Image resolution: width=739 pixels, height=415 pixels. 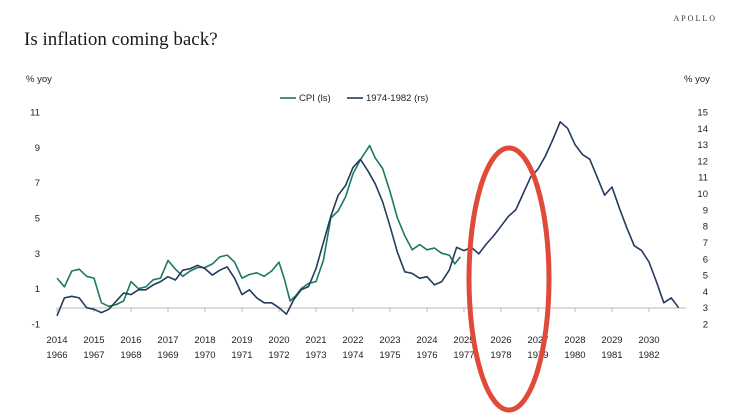 What do you see at coordinates (705, 292) in the screenshot?
I see `y-right-tick: 4` at bounding box center [705, 292].